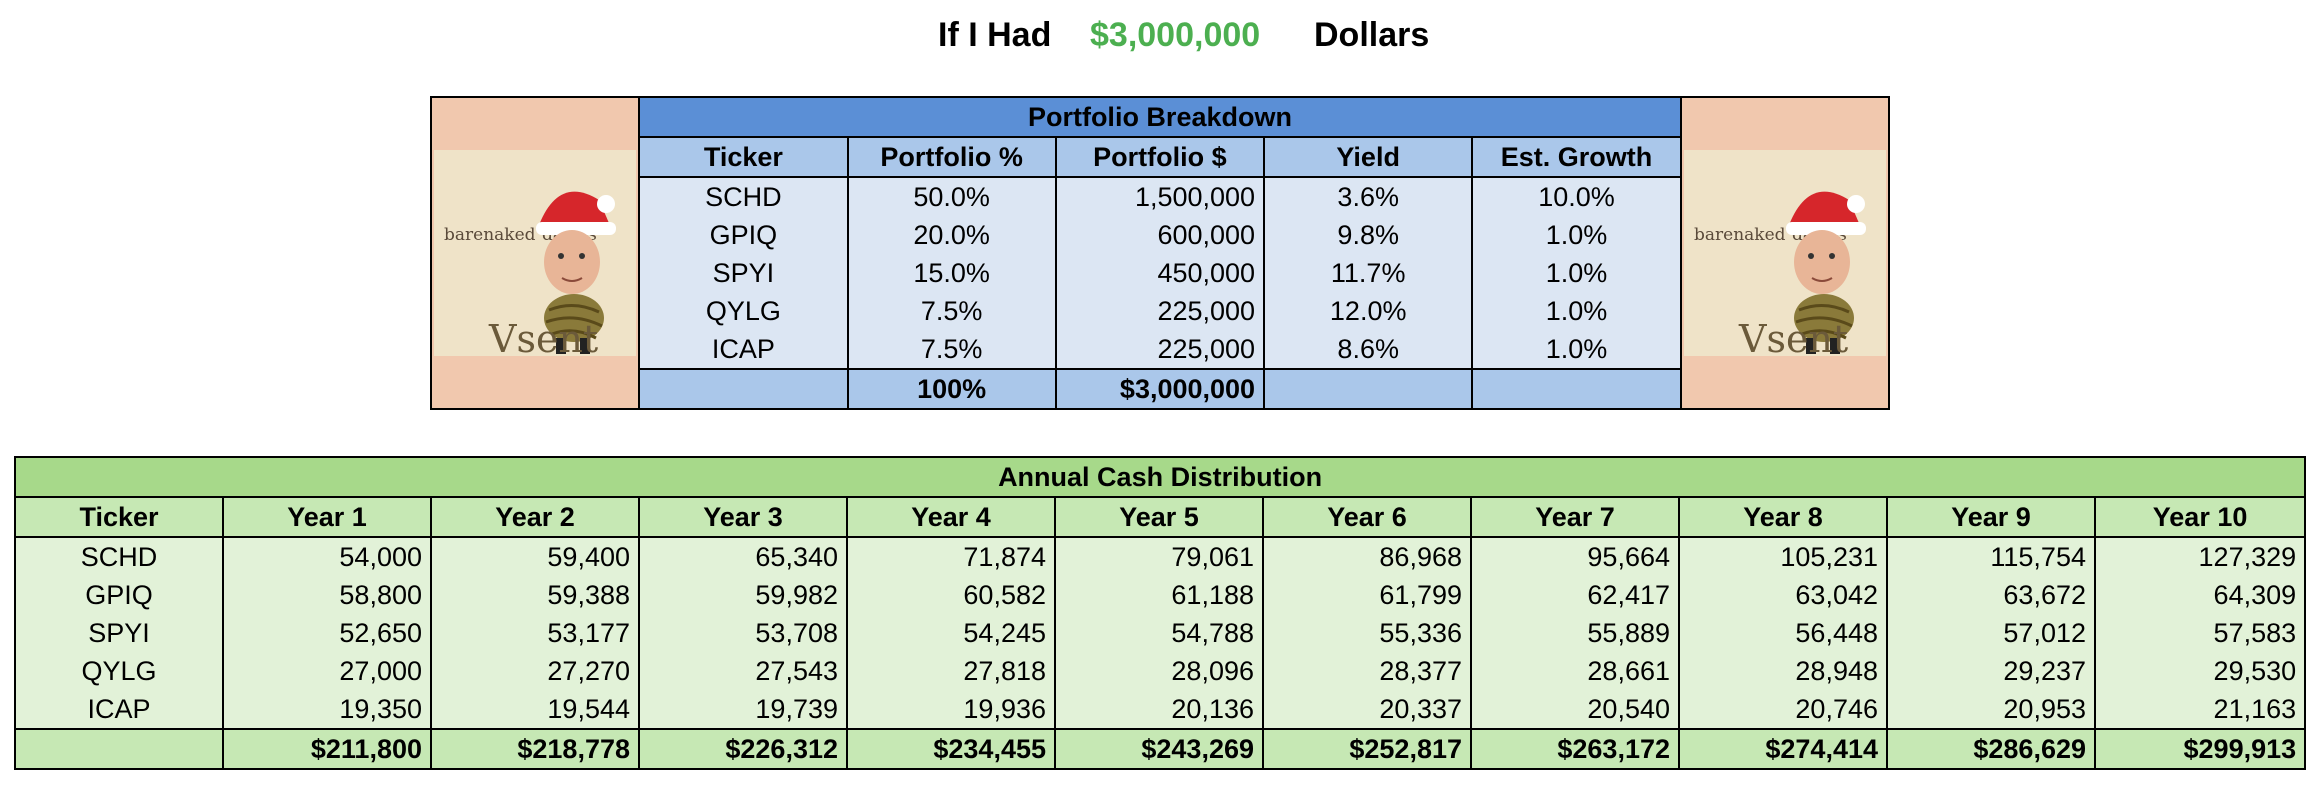  I want to click on yield-cell: 9.8%, so click(1368, 235).